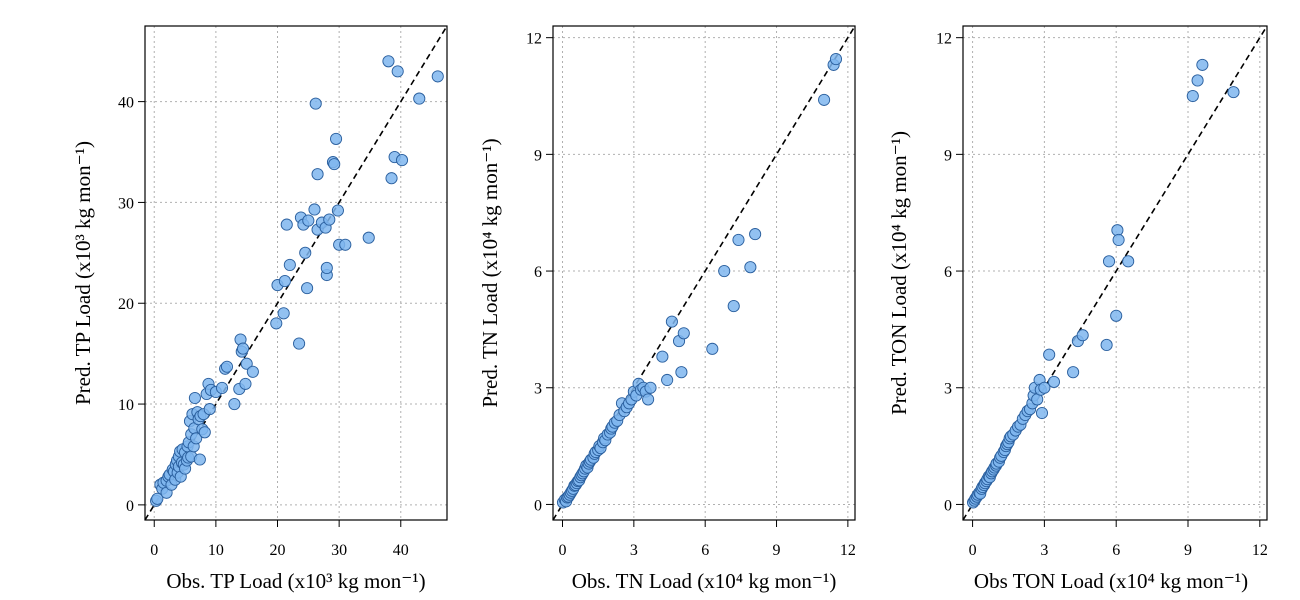  I want to click on y-axis-label: Pred. TP Load (x10³ kg mon⁻¹), so click(83, 273).